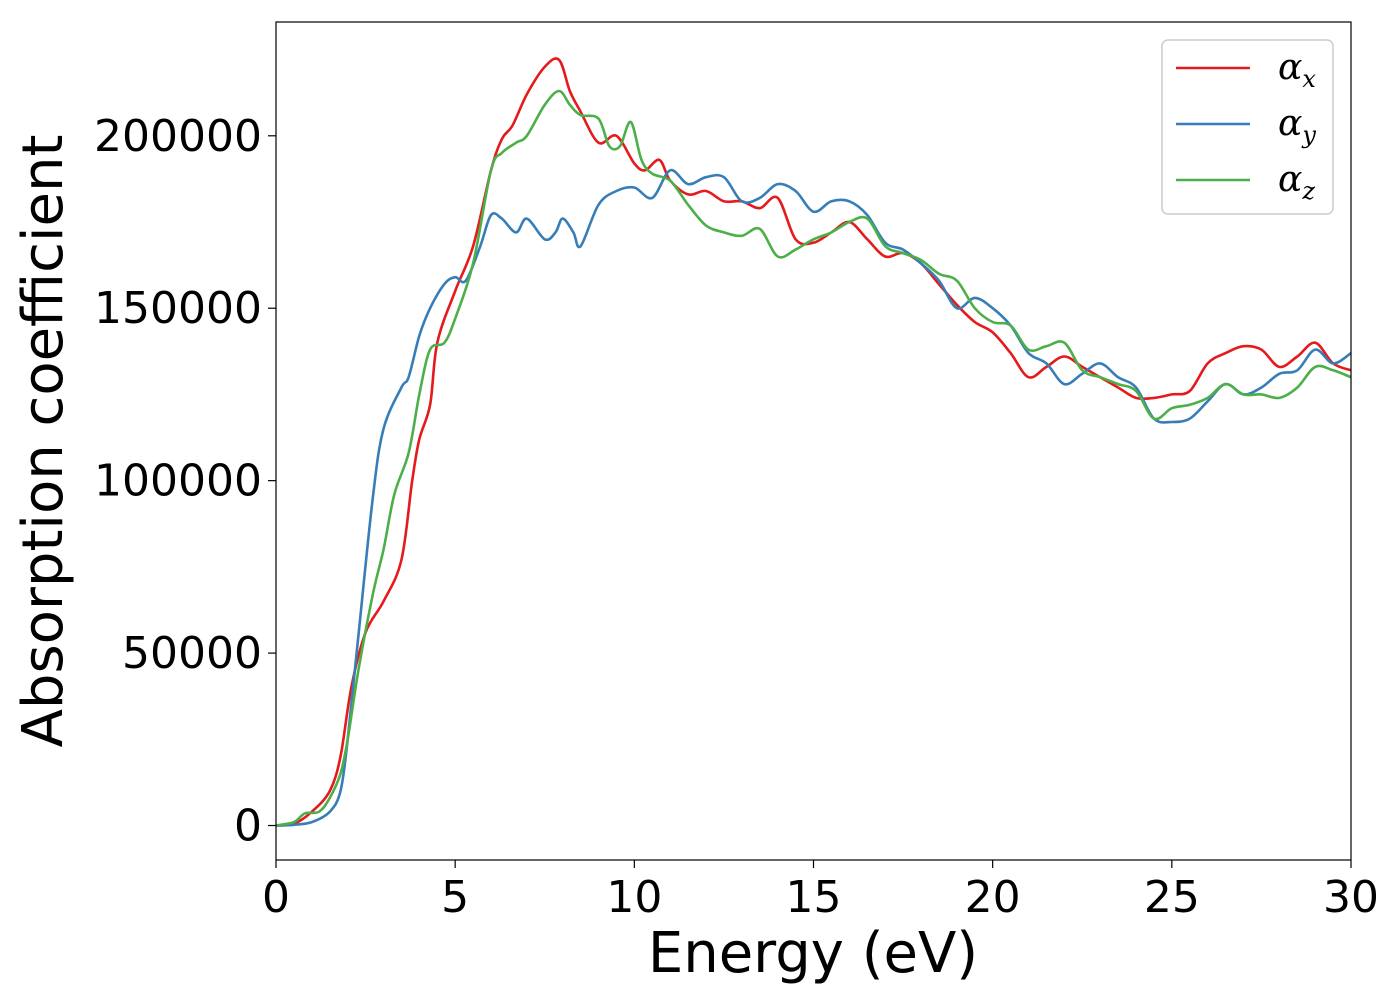 This screenshot has height=1000, width=1400. What do you see at coordinates (178, 136) in the screenshot?
I see `y-tick-label: 200000` at bounding box center [178, 136].